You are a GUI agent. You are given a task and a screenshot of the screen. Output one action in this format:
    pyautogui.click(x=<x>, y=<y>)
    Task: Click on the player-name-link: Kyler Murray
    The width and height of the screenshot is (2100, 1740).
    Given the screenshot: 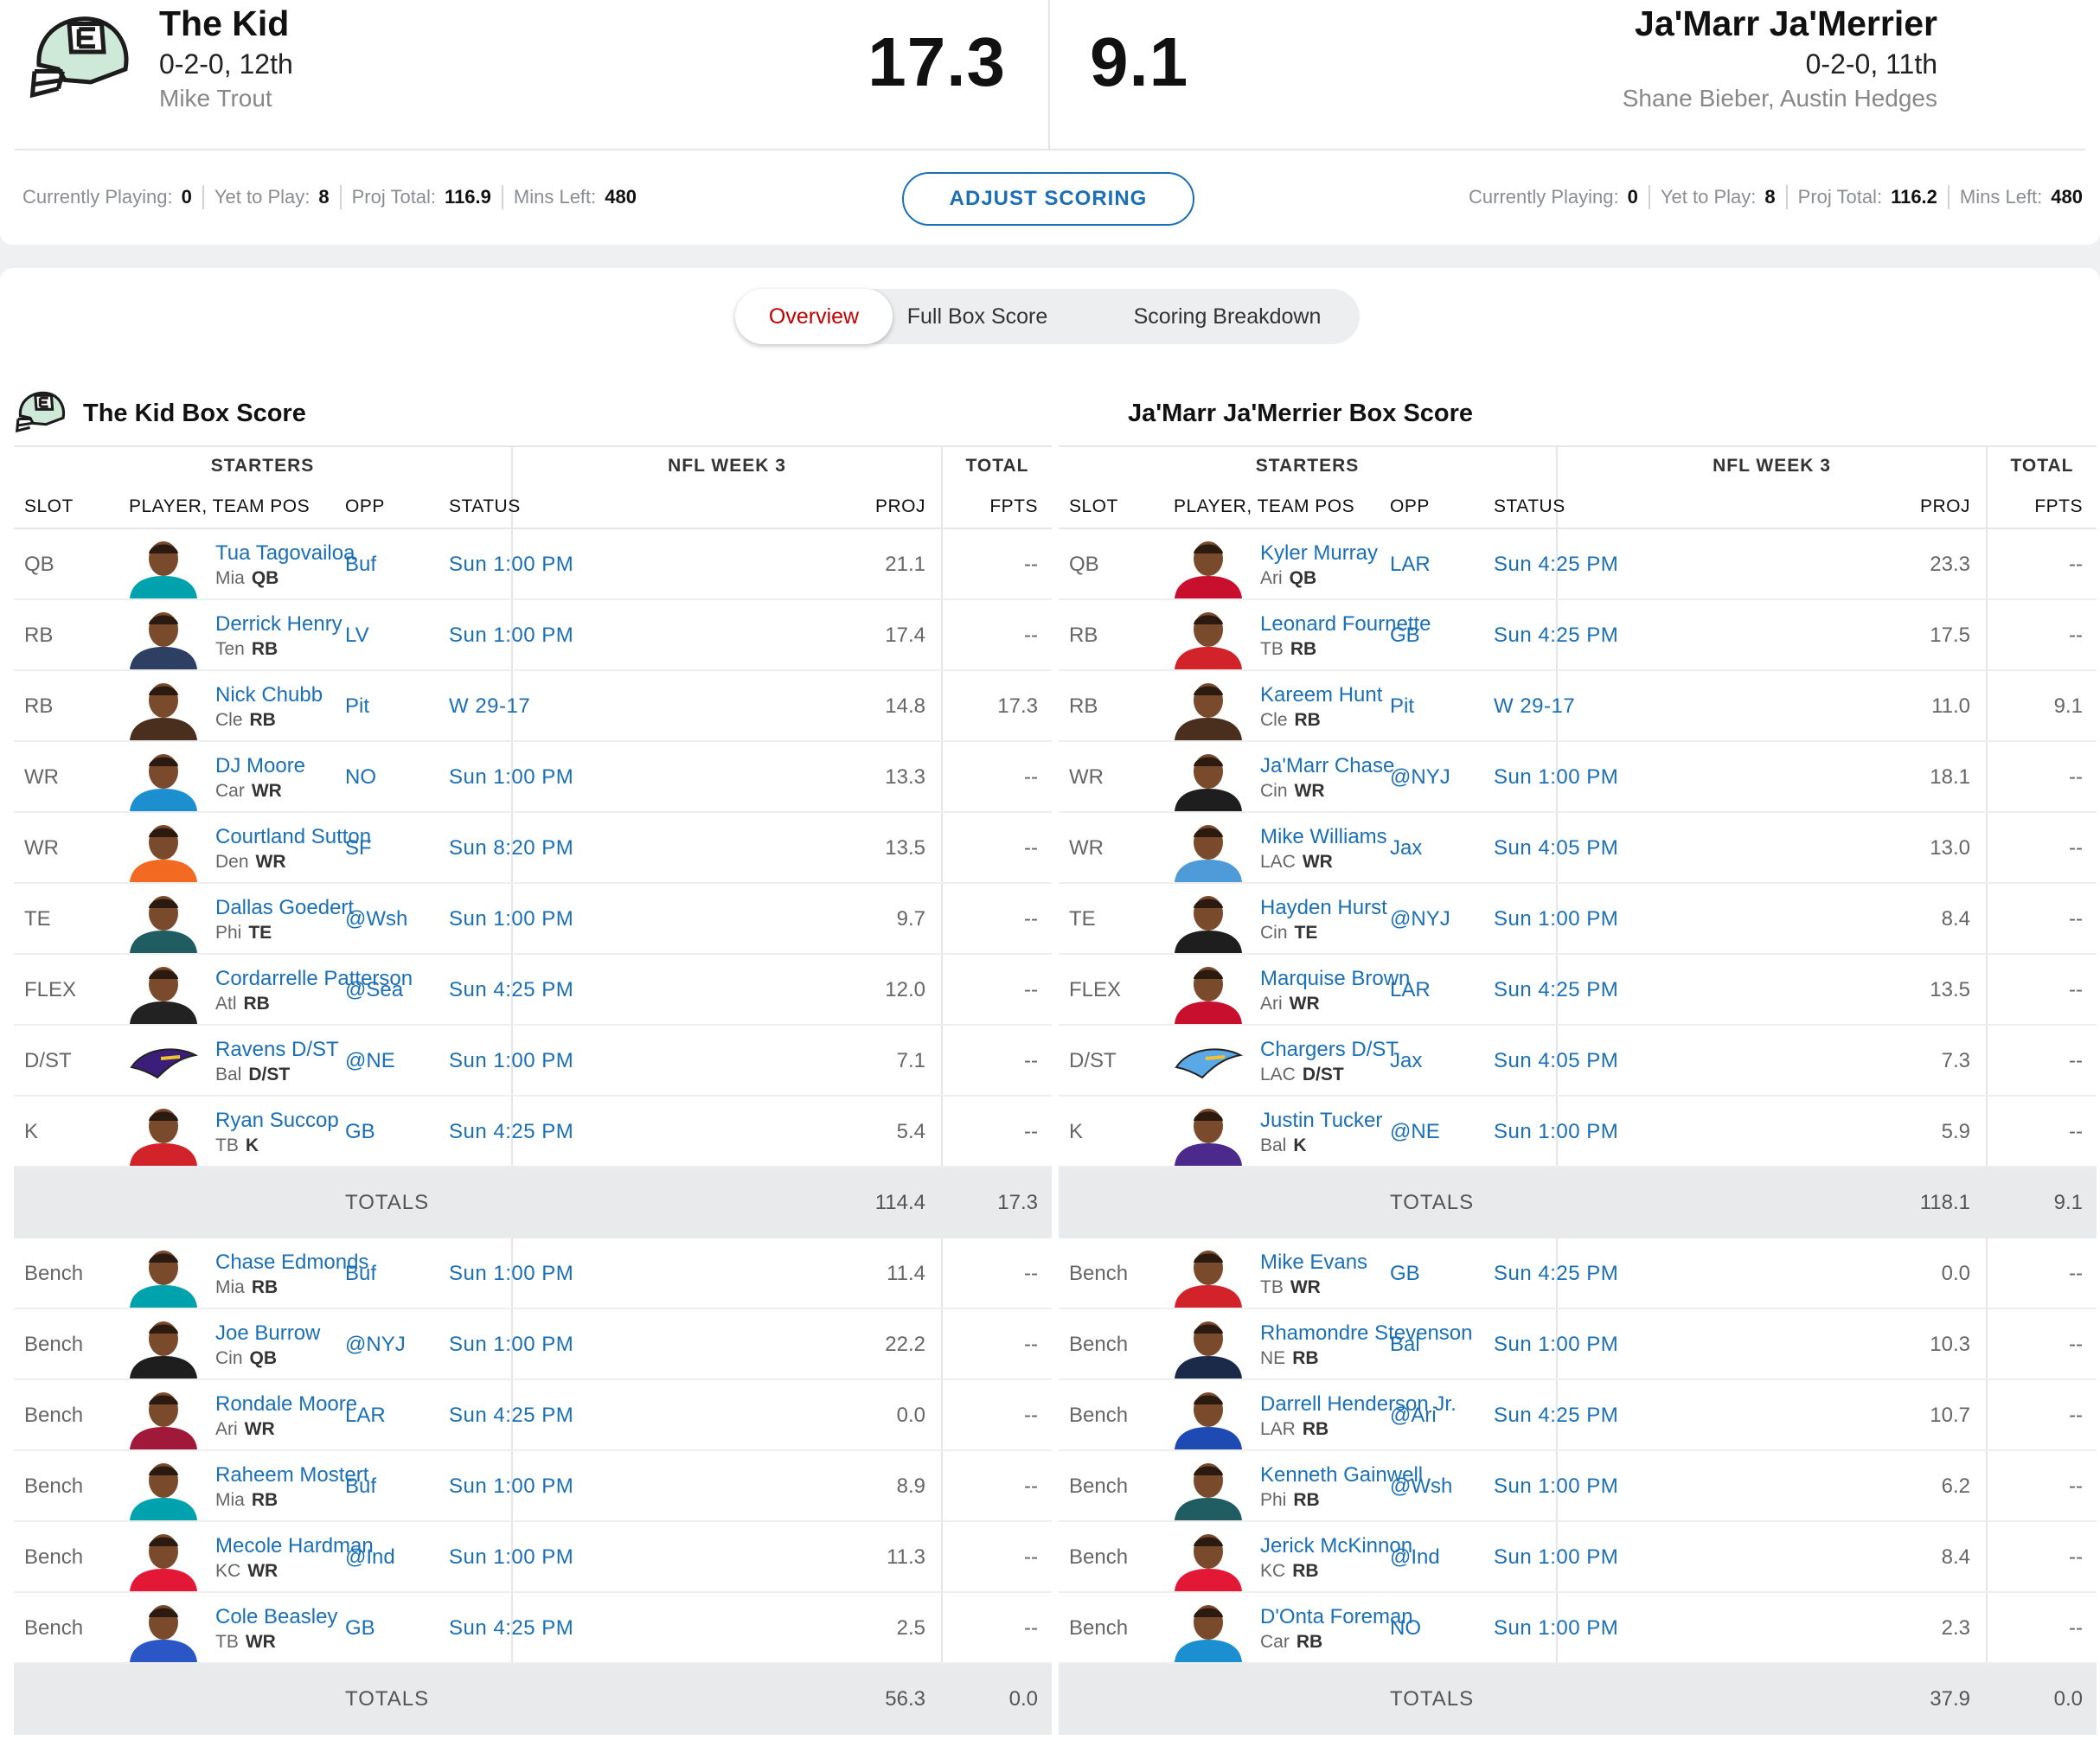 What is the action you would take?
    pyautogui.click(x=1319, y=553)
    